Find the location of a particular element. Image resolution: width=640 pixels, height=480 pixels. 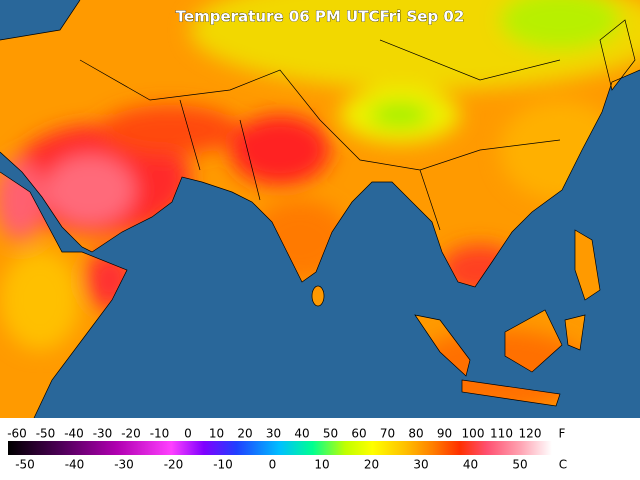

map-title: Temperature 06 PM UTCFri Sep 02 is located at coordinates (320, 17).